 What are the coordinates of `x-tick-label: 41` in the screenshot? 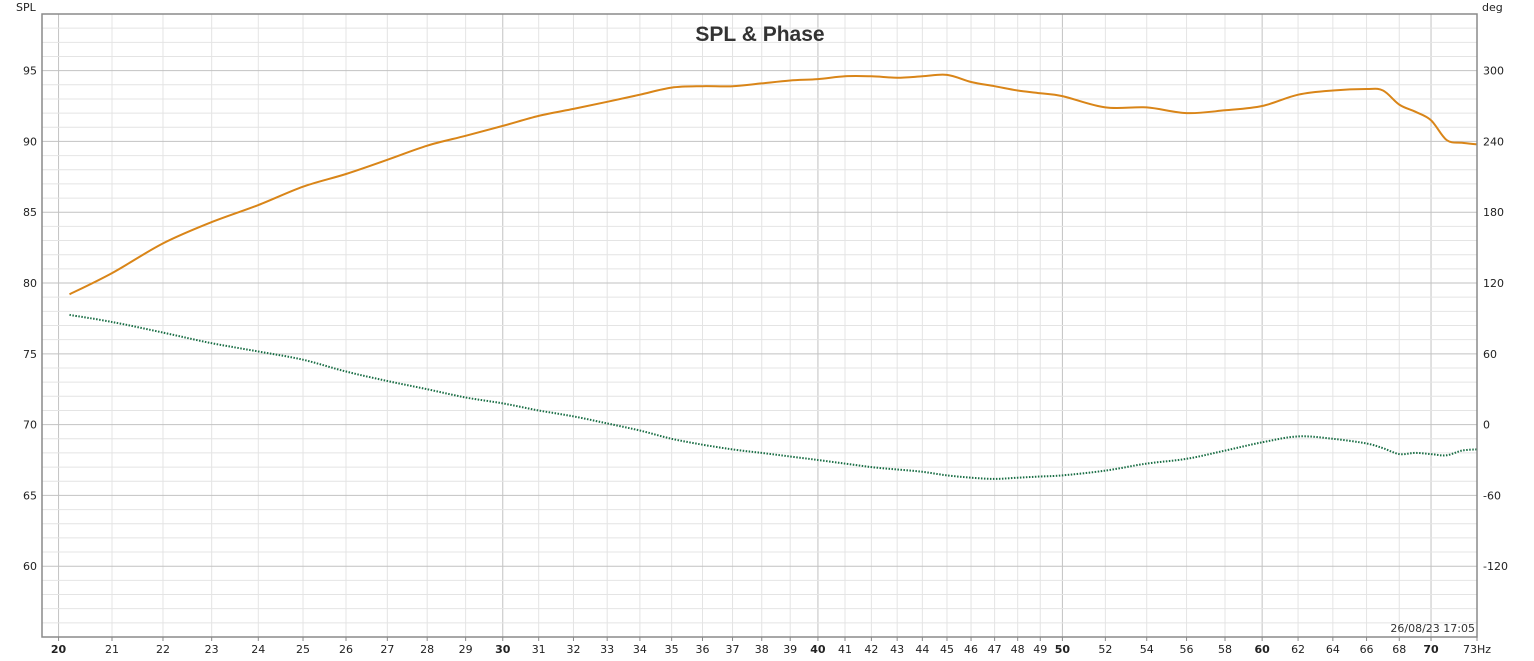 It's located at (845, 649).